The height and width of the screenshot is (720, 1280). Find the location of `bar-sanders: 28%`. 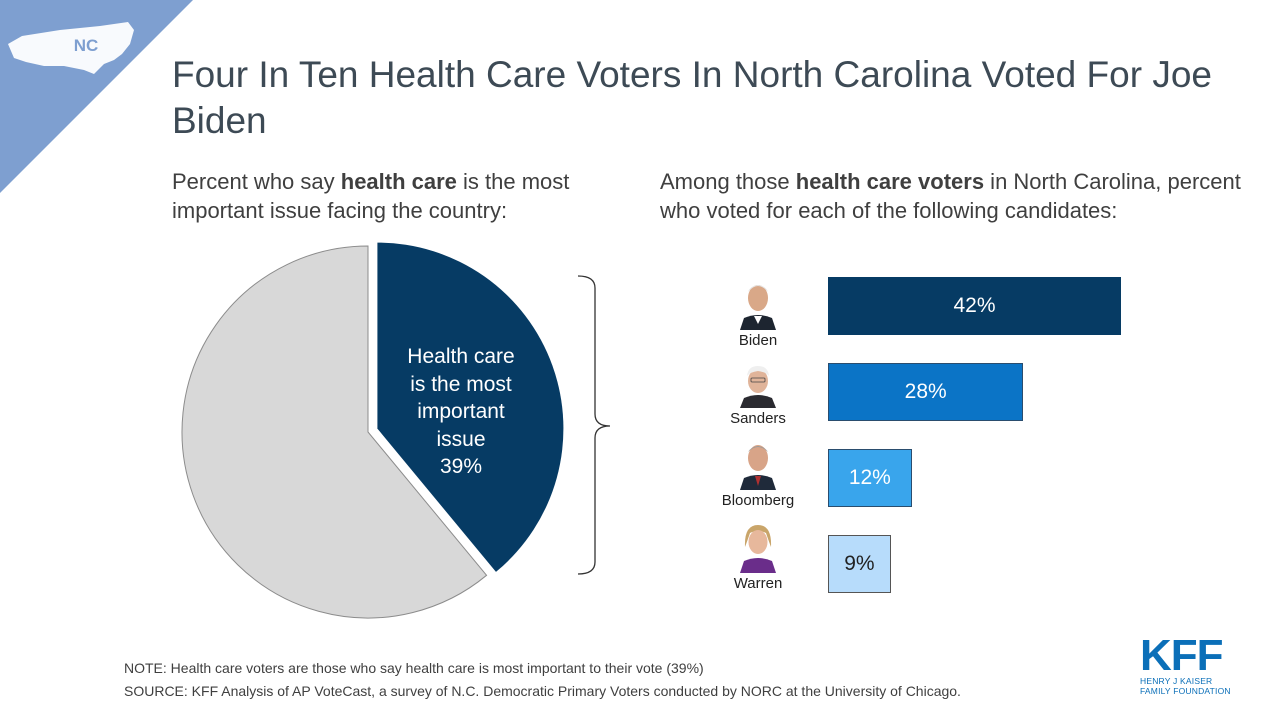

bar-sanders: 28% is located at coordinates (926, 392).